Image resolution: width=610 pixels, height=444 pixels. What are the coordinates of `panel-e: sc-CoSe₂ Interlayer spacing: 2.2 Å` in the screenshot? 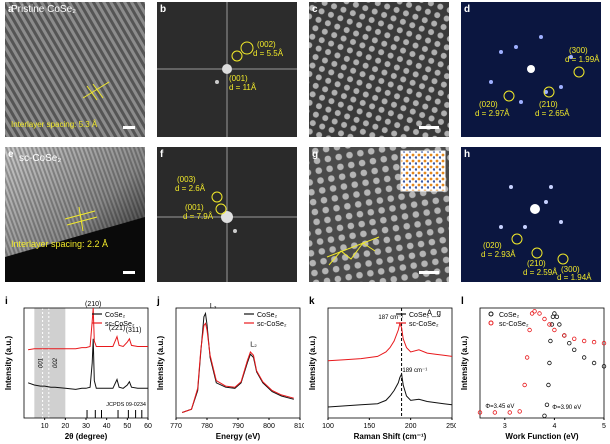 It's located at (75, 214).